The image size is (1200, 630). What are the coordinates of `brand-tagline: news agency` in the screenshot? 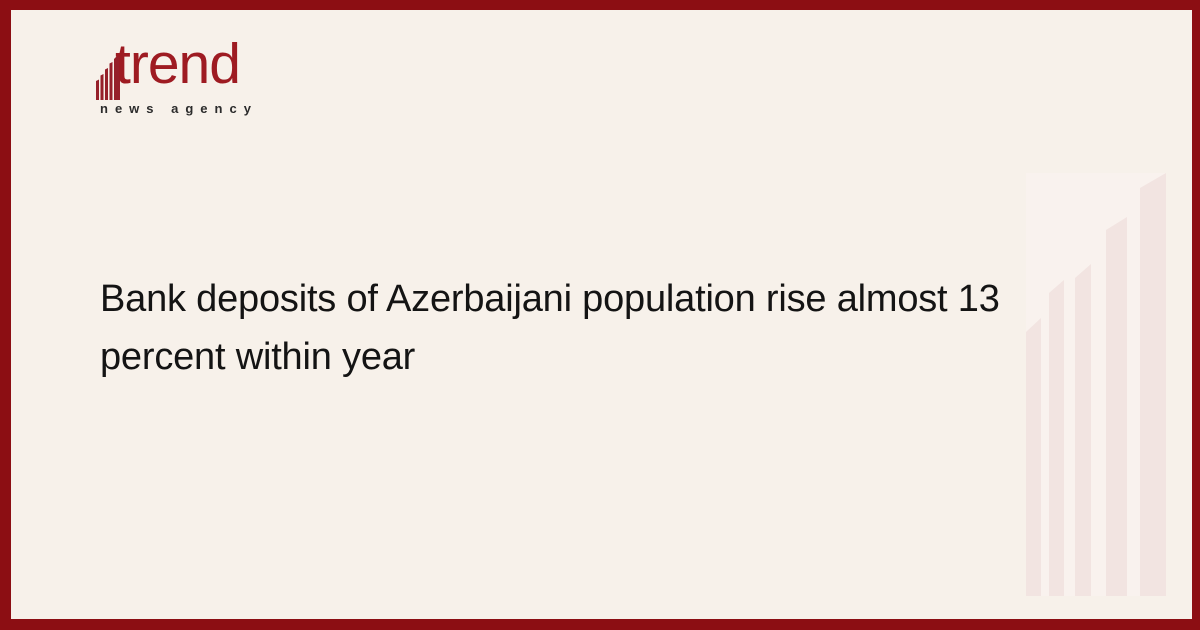 It's located at (179, 108).